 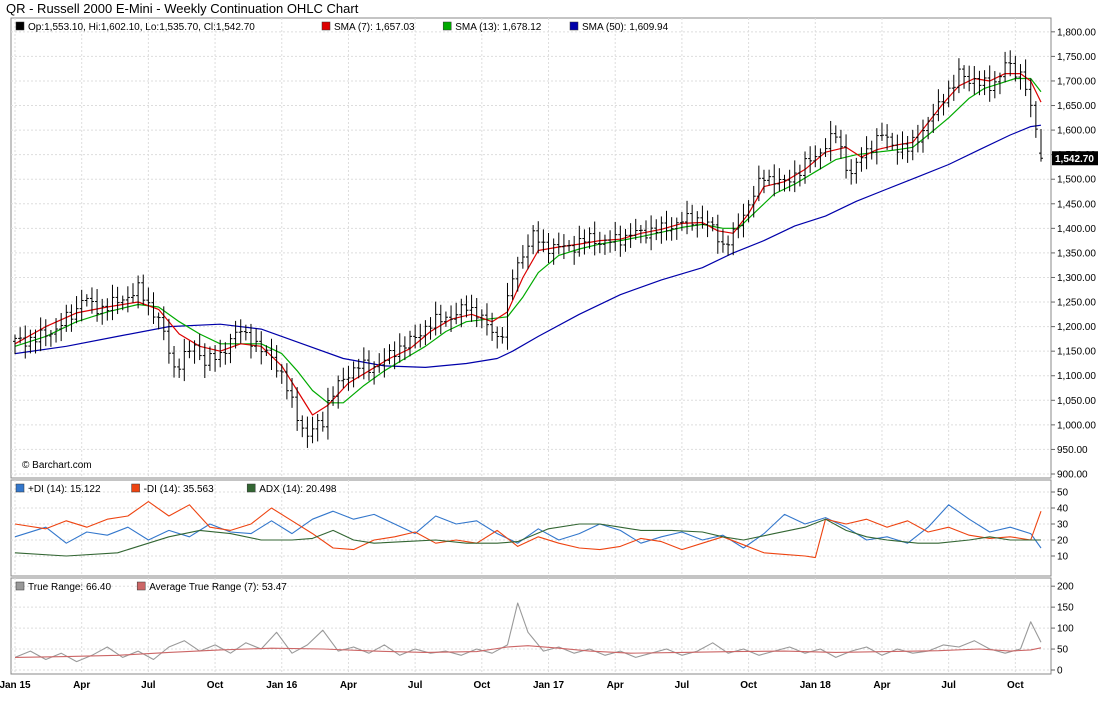 I want to click on price-y-tick-label: 1,700.00, so click(x=1076, y=81).